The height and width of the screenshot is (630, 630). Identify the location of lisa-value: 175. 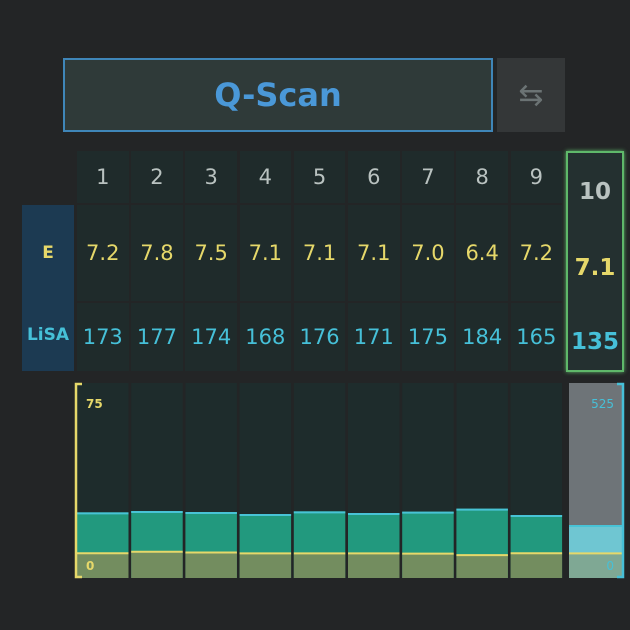
(428, 337).